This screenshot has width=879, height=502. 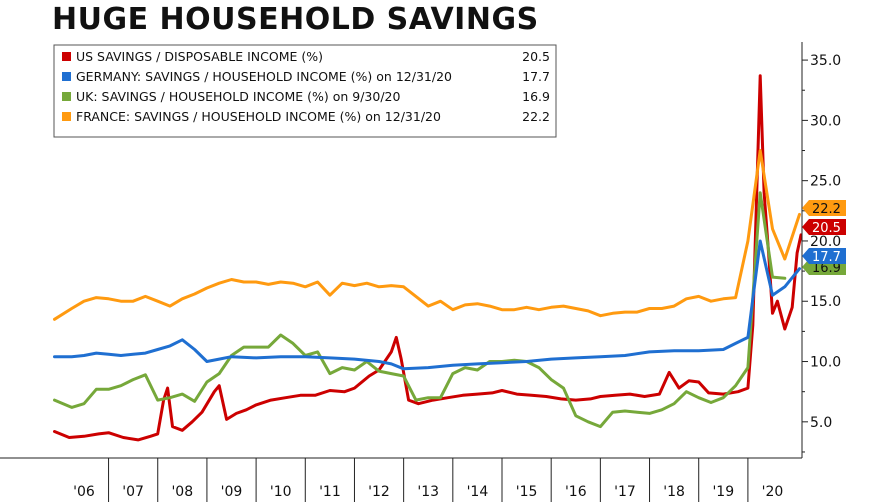 I want to click on page-title: HUGE HOUSEHOLD SAVINGS, so click(x=295, y=19).